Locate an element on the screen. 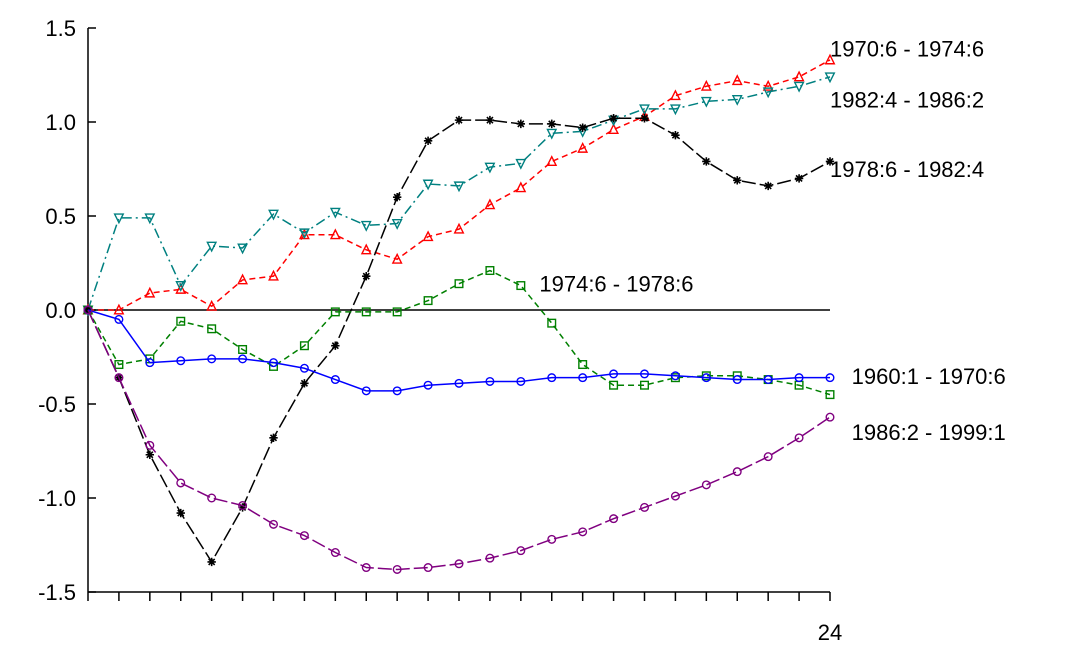 This screenshot has width=1070, height=646. series-label-1982-4-1986-2: 1982:4 - 1986:2 is located at coordinates (907, 99).